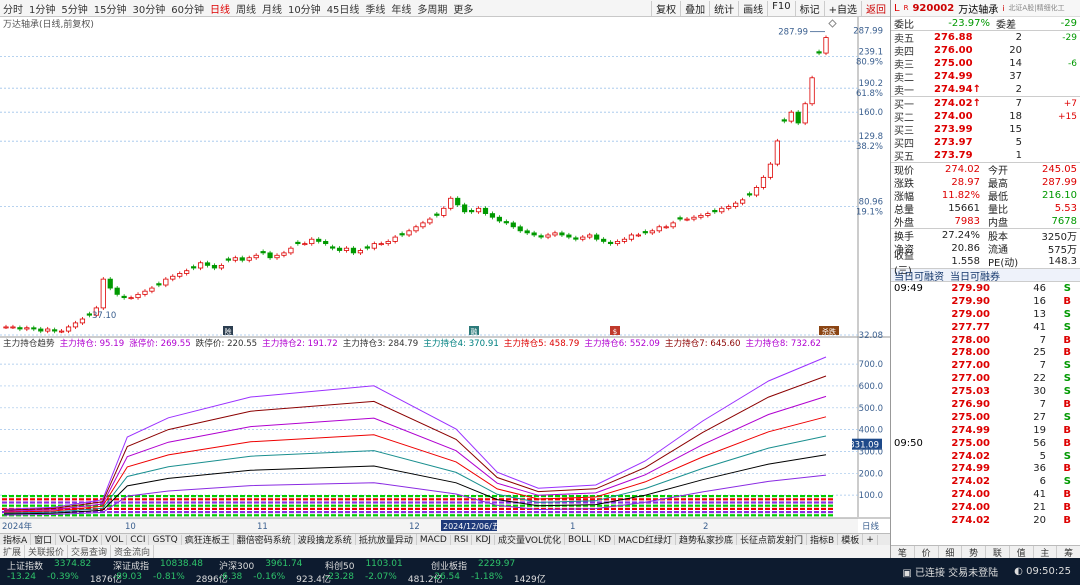 The height and width of the screenshot is (585, 1080). What do you see at coordinates (1068, 552) in the screenshot?
I see `panel-tab: 筹` at bounding box center [1068, 552].